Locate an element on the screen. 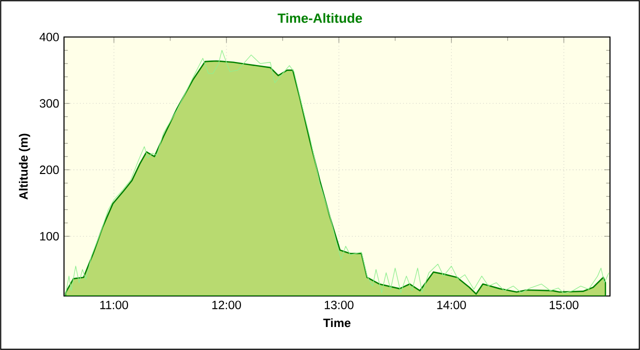  x-tick-label: 11:00 is located at coordinates (114, 305).